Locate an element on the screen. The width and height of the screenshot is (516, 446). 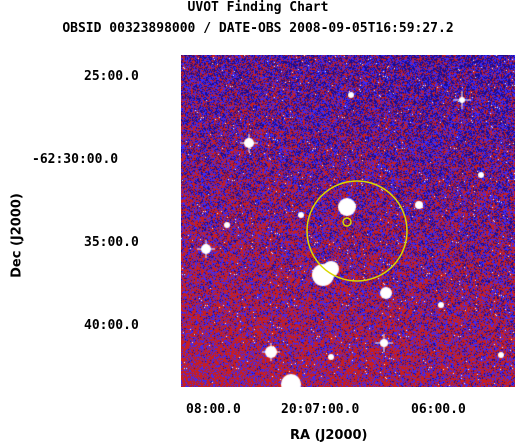
x-tick-label: 08:00.0 is located at coordinates (213, 409).